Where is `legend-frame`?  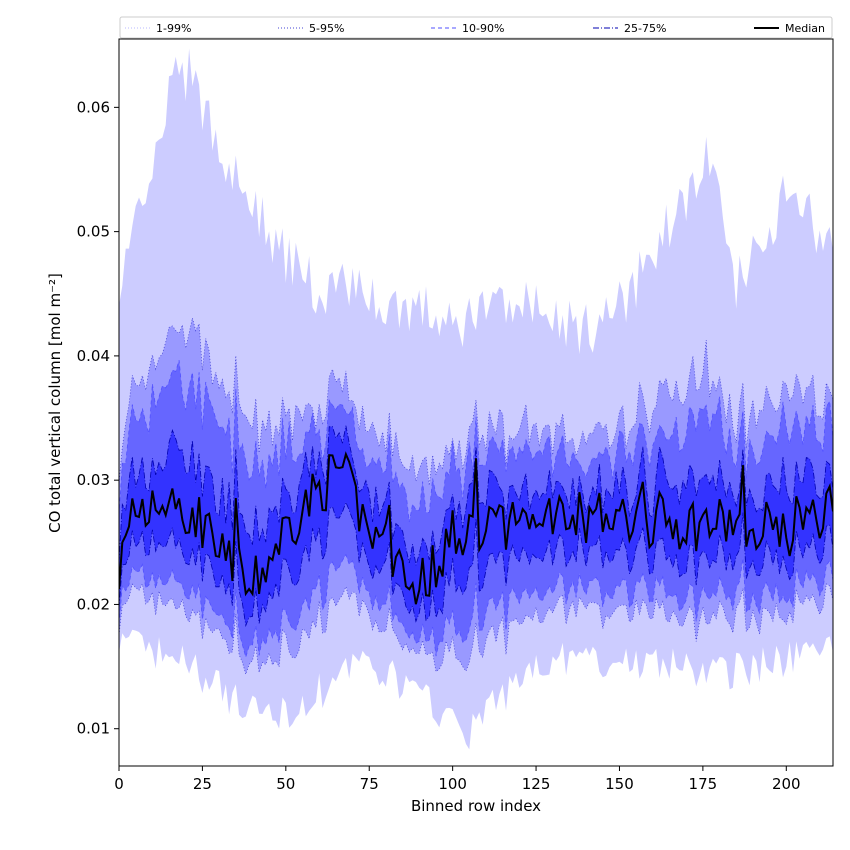
legend-frame is located at coordinates (476, 27).